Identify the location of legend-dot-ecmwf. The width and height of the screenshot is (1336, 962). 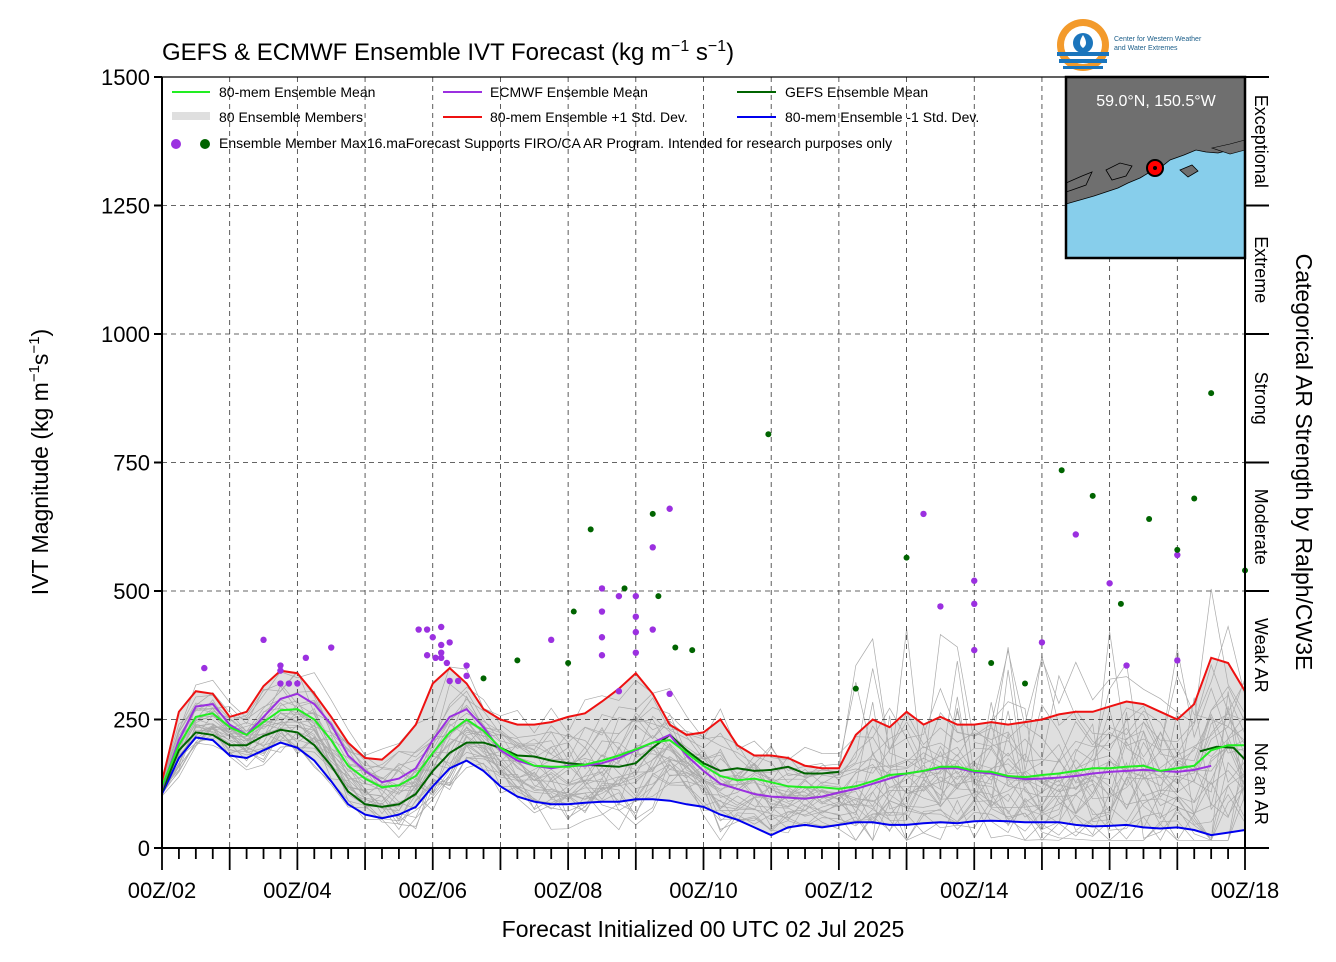
(176, 144).